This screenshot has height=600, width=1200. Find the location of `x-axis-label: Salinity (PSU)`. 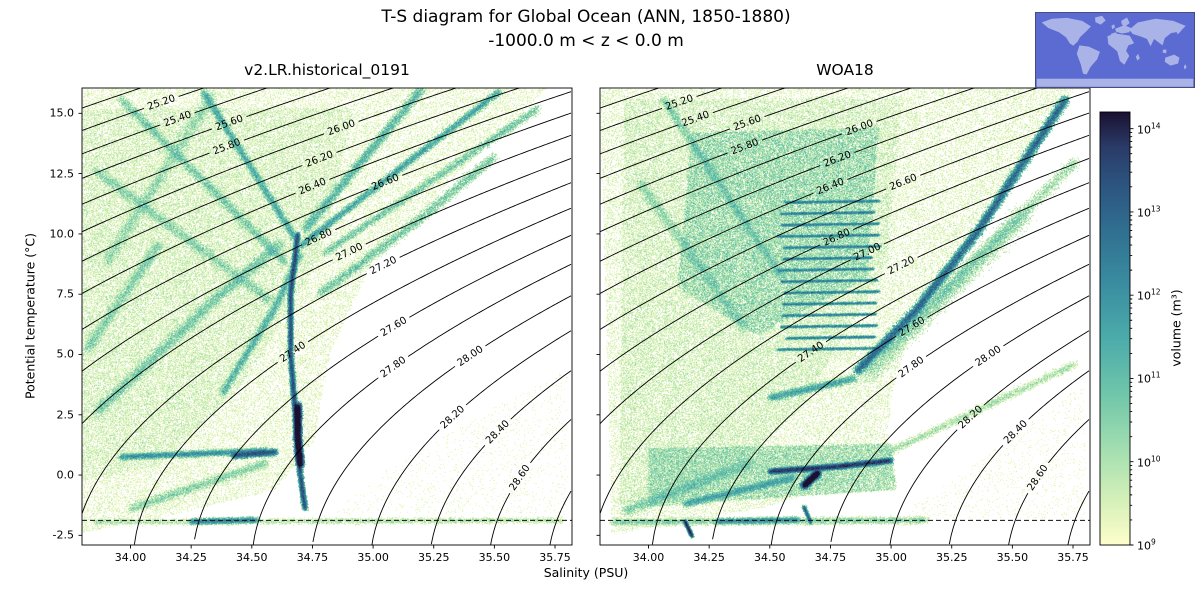

x-axis-label: Salinity (PSU) is located at coordinates (586, 572).